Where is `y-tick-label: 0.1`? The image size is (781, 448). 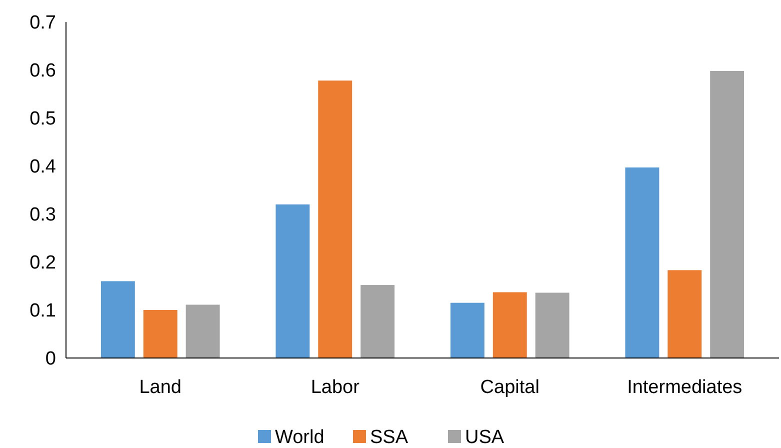 y-tick-label: 0.1 is located at coordinates (43, 311).